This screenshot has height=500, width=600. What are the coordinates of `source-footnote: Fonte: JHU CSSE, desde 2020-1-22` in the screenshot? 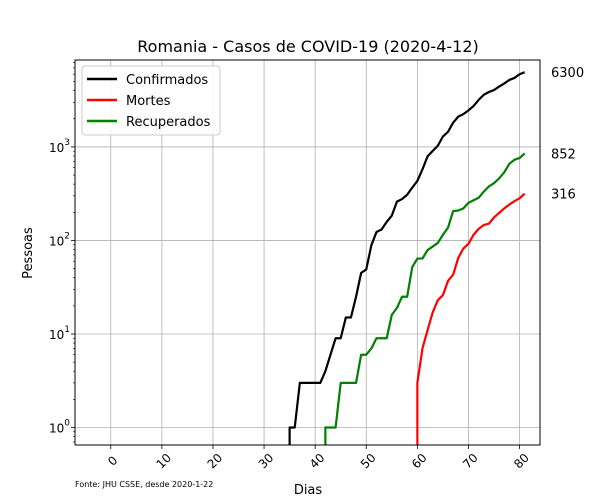 It's located at (144, 484).